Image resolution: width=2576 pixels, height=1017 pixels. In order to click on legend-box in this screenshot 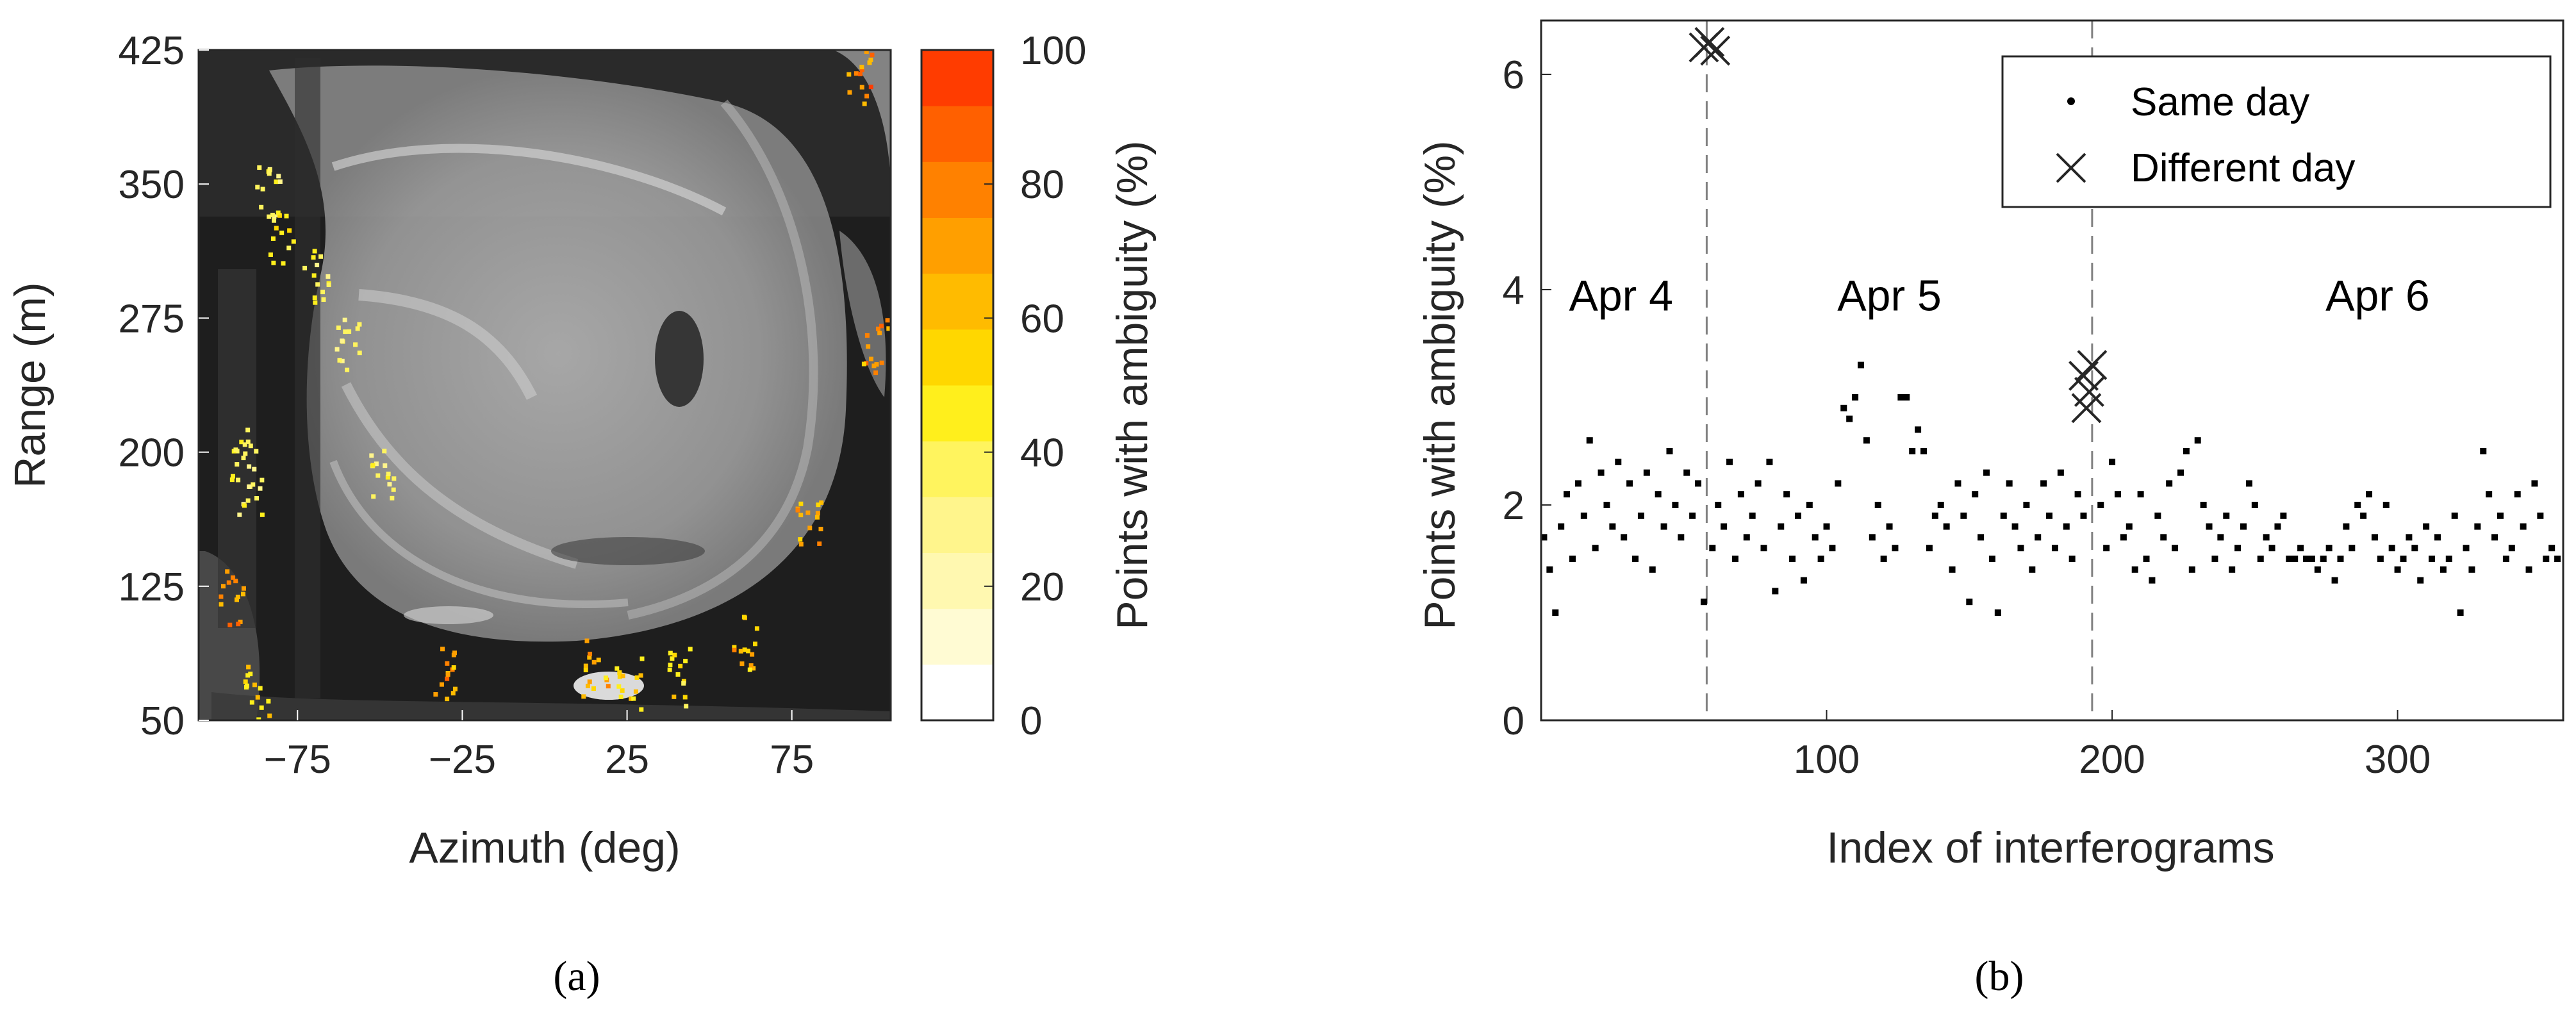, I will do `click(2276, 131)`.